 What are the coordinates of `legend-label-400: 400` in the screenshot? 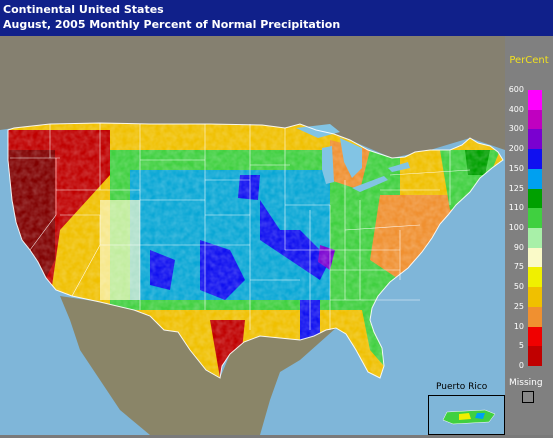 It's located at (516, 109).